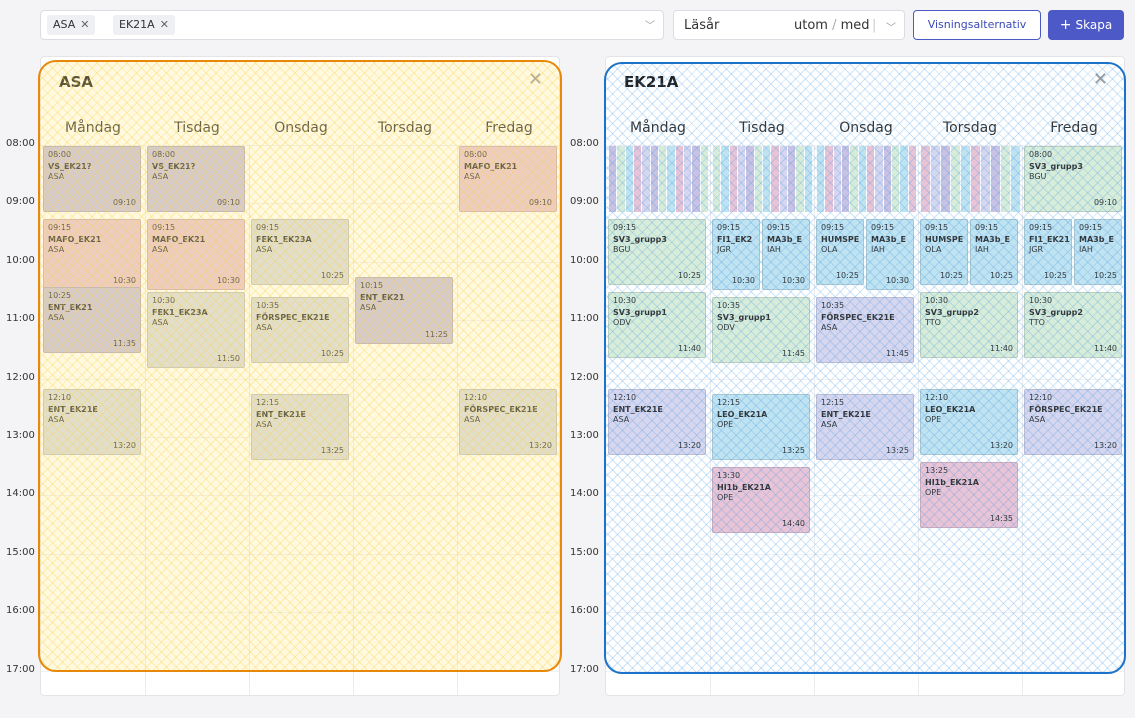 The width and height of the screenshot is (1135, 718). I want to click on event-block: 09:15 FI1_EK21 JGR 10:25, so click(1048, 252).